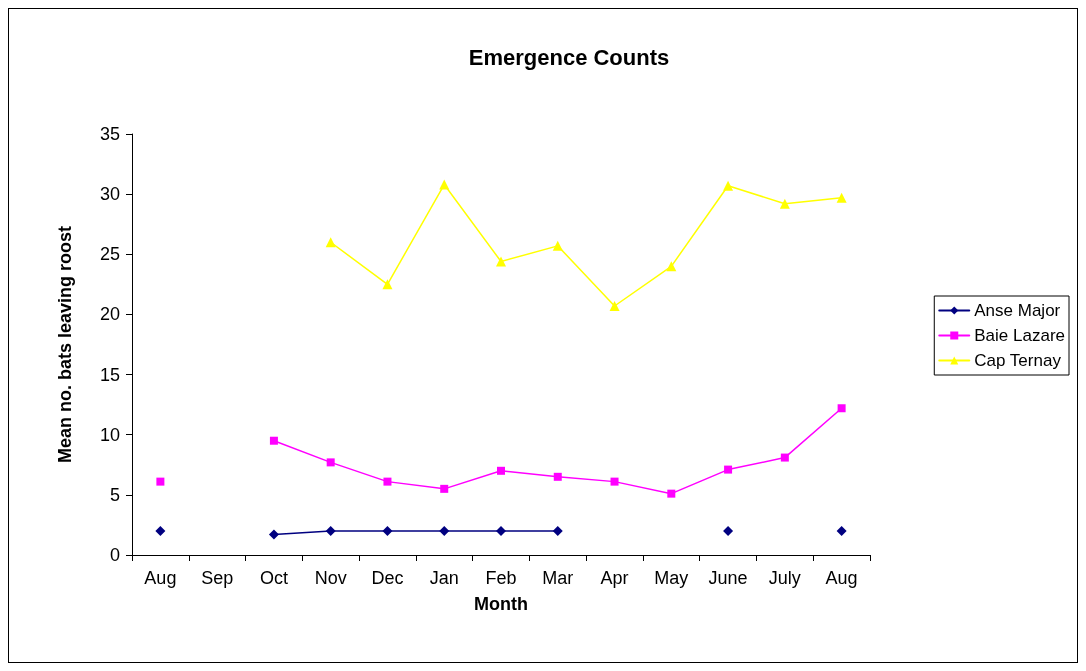  Describe the element at coordinates (65, 344) in the screenshot. I see `y-axis-title: Mean no. bats leaving roost` at that location.